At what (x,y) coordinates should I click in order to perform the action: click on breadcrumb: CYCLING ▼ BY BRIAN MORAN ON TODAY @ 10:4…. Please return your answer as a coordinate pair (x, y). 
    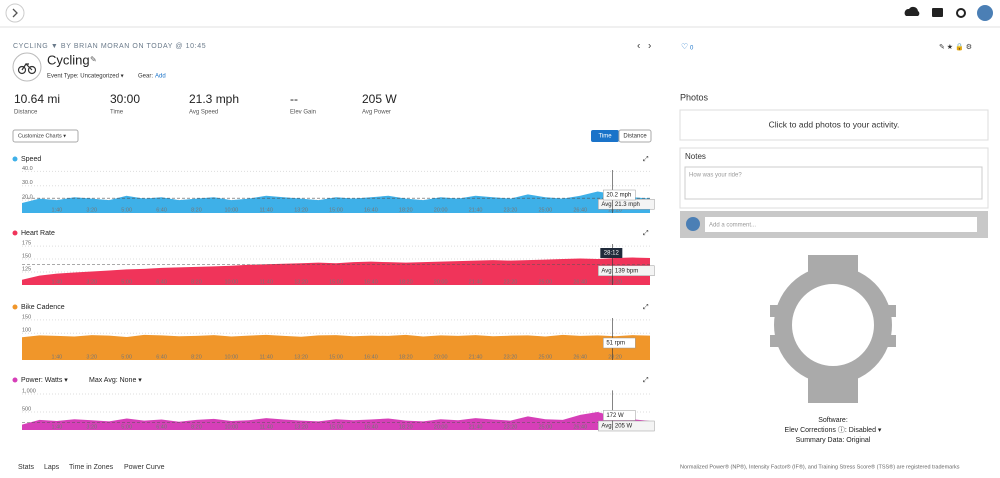
    Looking at the image, I should click on (109, 46).